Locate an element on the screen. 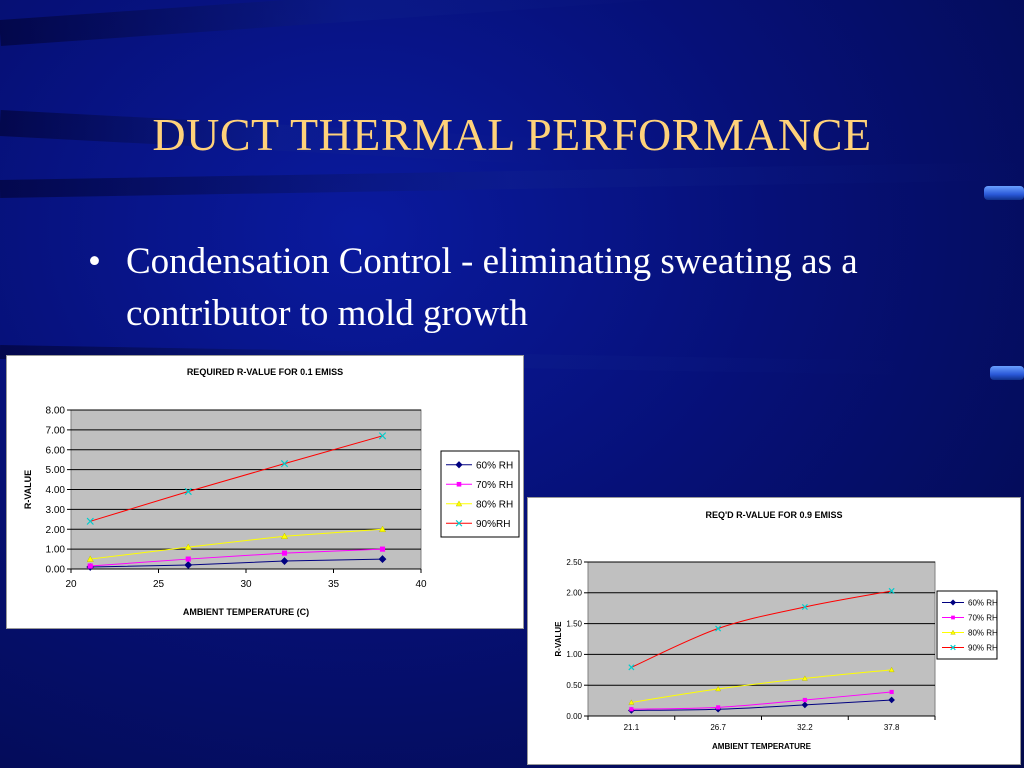 This screenshot has height=768, width=1024. y-tick-label: 2.50 is located at coordinates (574, 562).